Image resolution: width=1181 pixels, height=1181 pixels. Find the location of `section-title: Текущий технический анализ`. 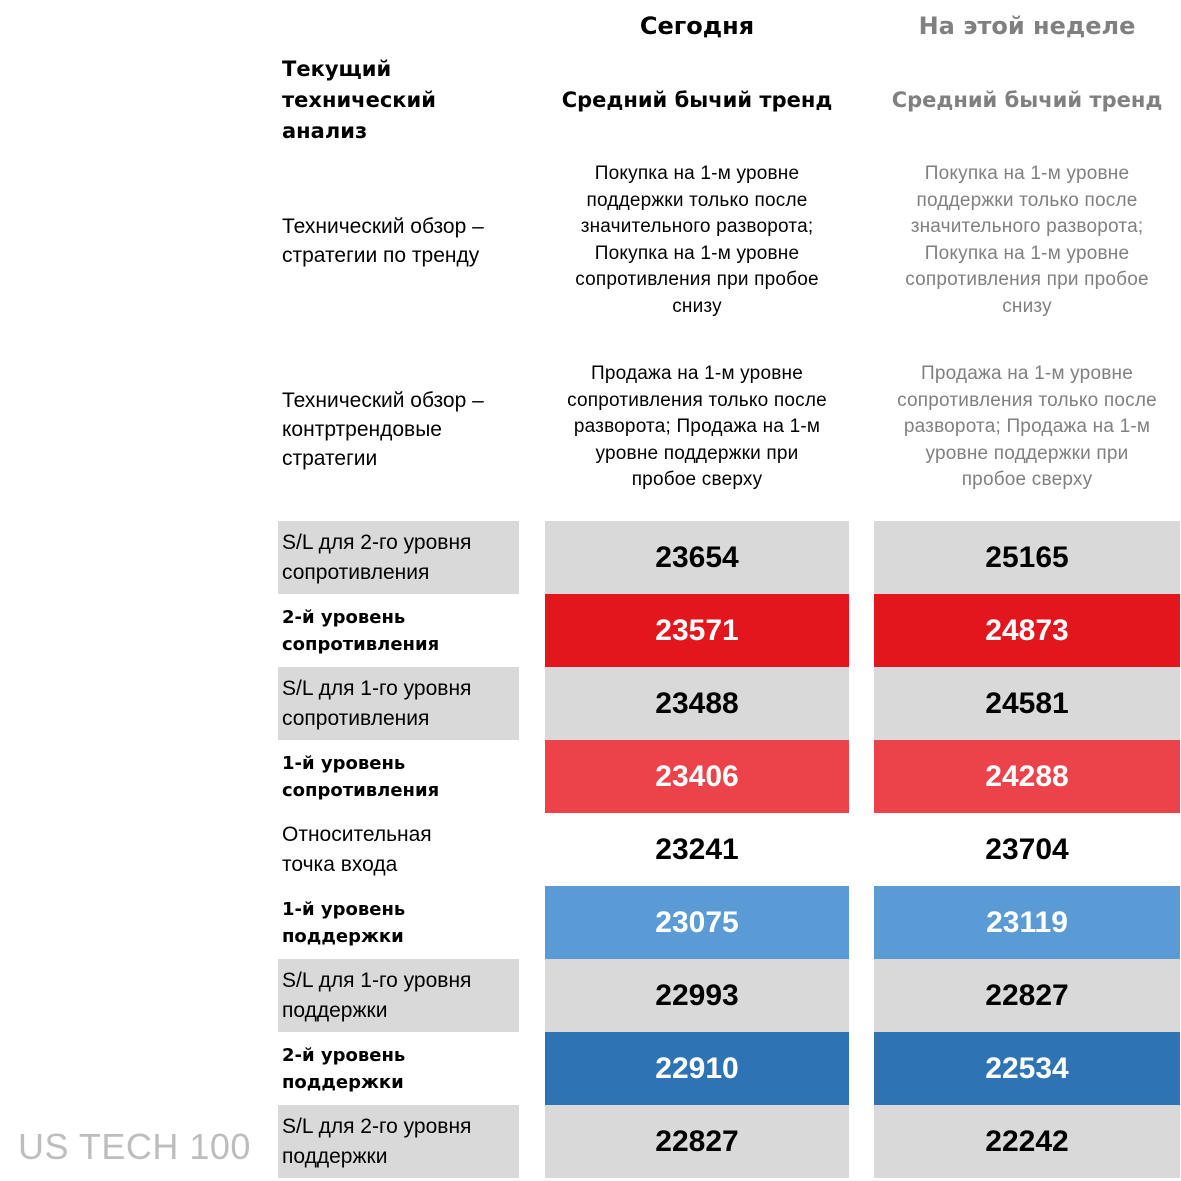

section-title: Текущий технический анализ is located at coordinates (402, 100).